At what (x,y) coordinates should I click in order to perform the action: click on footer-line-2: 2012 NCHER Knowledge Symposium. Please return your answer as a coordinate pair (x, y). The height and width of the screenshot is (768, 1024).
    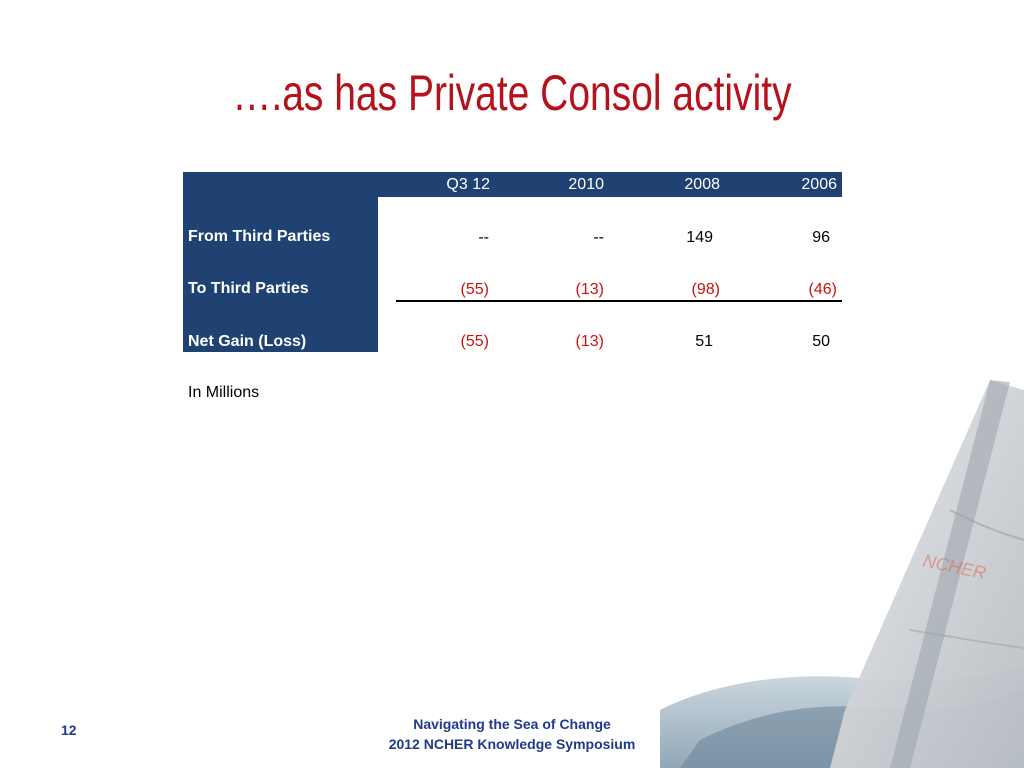
    Looking at the image, I should click on (512, 744).